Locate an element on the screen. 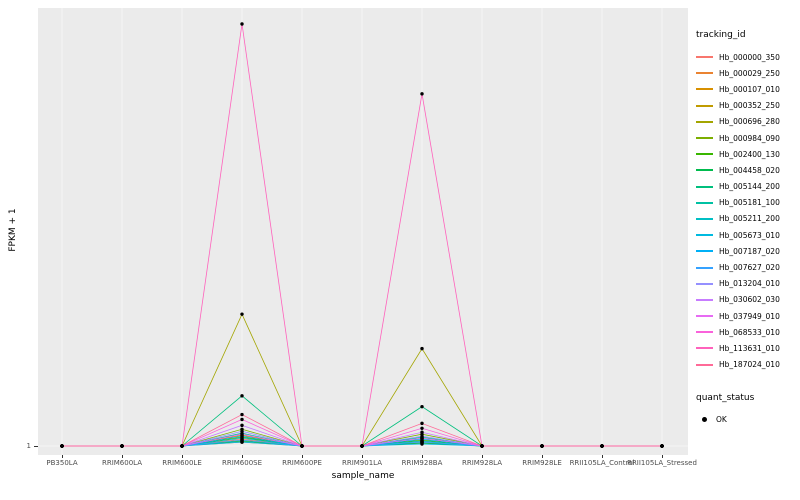  x-tick-label: RRIM600LE is located at coordinates (182, 463).